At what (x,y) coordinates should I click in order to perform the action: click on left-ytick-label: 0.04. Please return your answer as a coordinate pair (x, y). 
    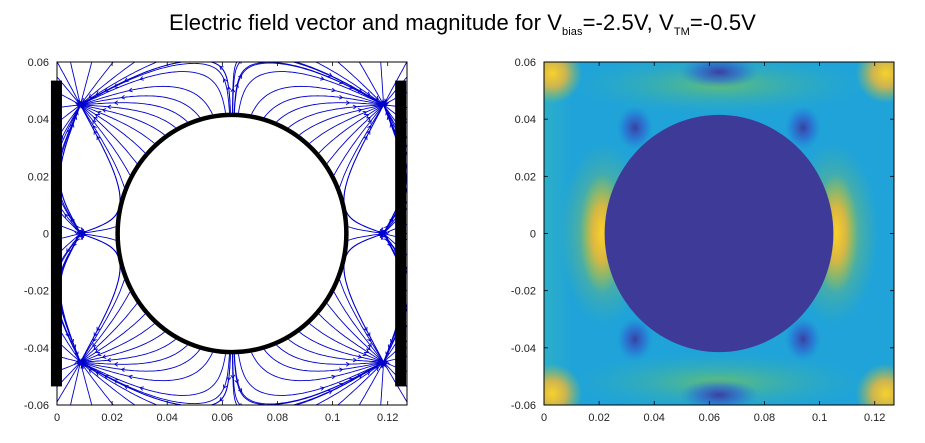
    Looking at the image, I should click on (38, 120).